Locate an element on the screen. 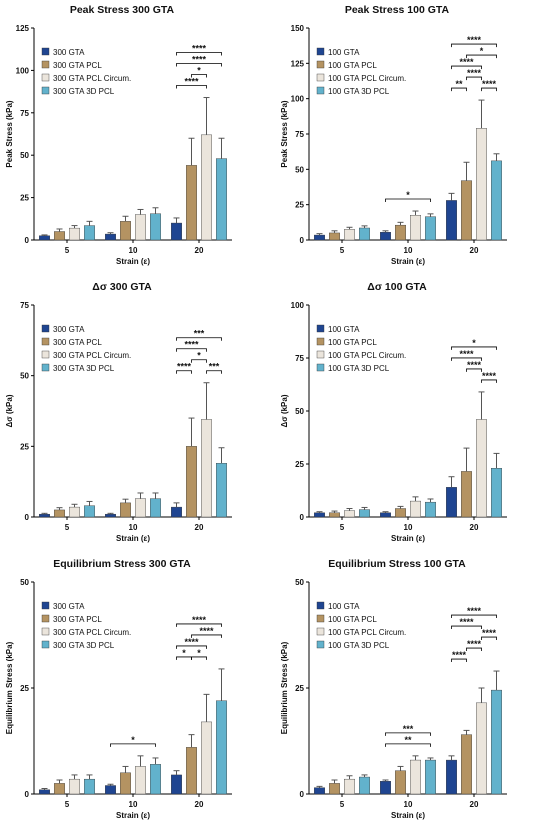 Image resolution: width=550 pixels, height=830 pixels. y-axis-label: Equilibrium Stress (kPa) is located at coordinates (9, 687).